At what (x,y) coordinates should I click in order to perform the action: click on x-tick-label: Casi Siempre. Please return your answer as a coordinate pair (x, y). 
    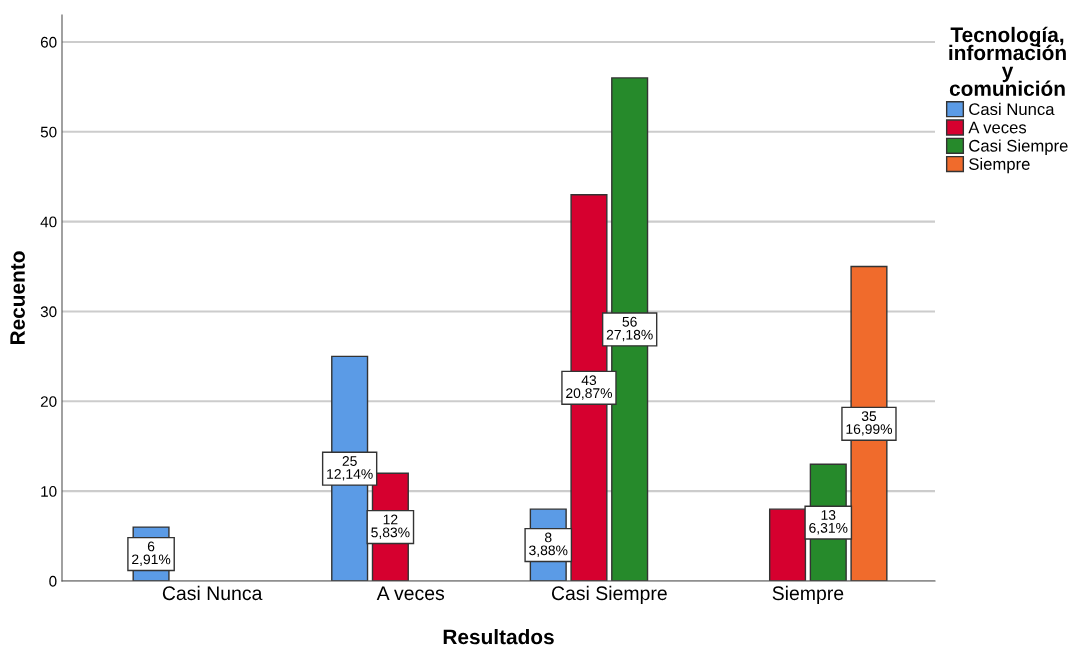
    Looking at the image, I should click on (609, 594).